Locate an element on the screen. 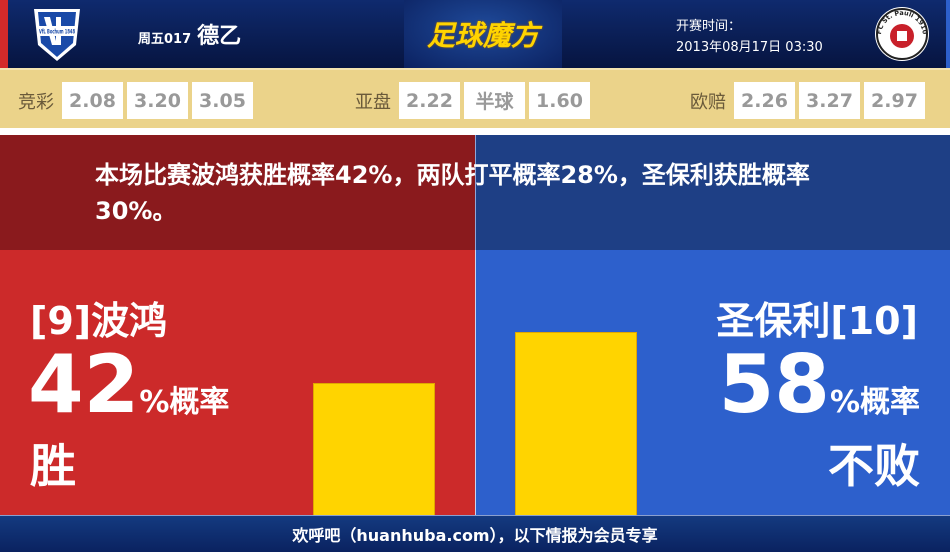 Image resolution: width=950 pixels, height=552 pixels. away-percent-unit: %概率 is located at coordinates (874, 402).